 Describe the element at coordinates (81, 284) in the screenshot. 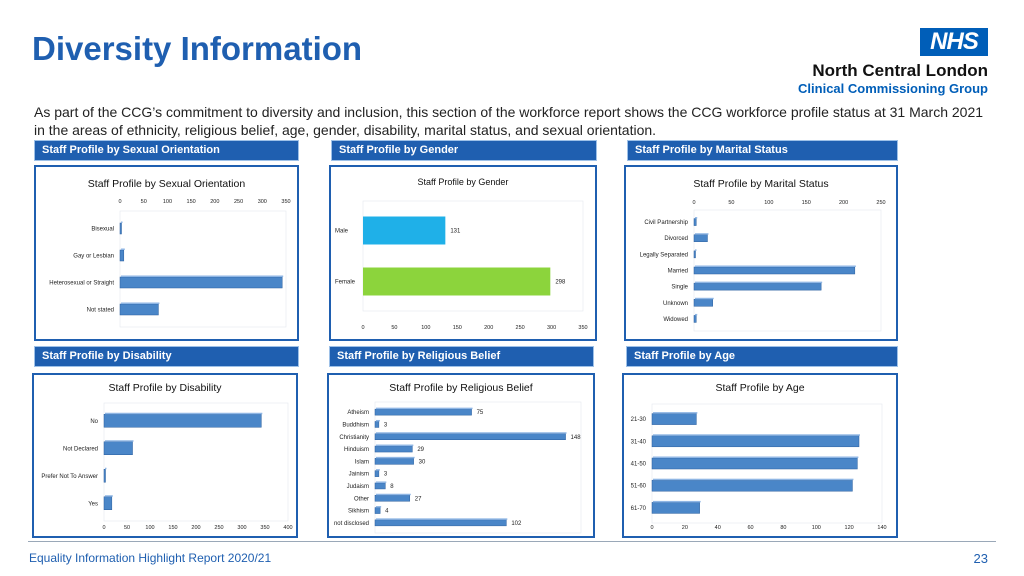

I see `category-label: Heterosexual or Straight` at that location.